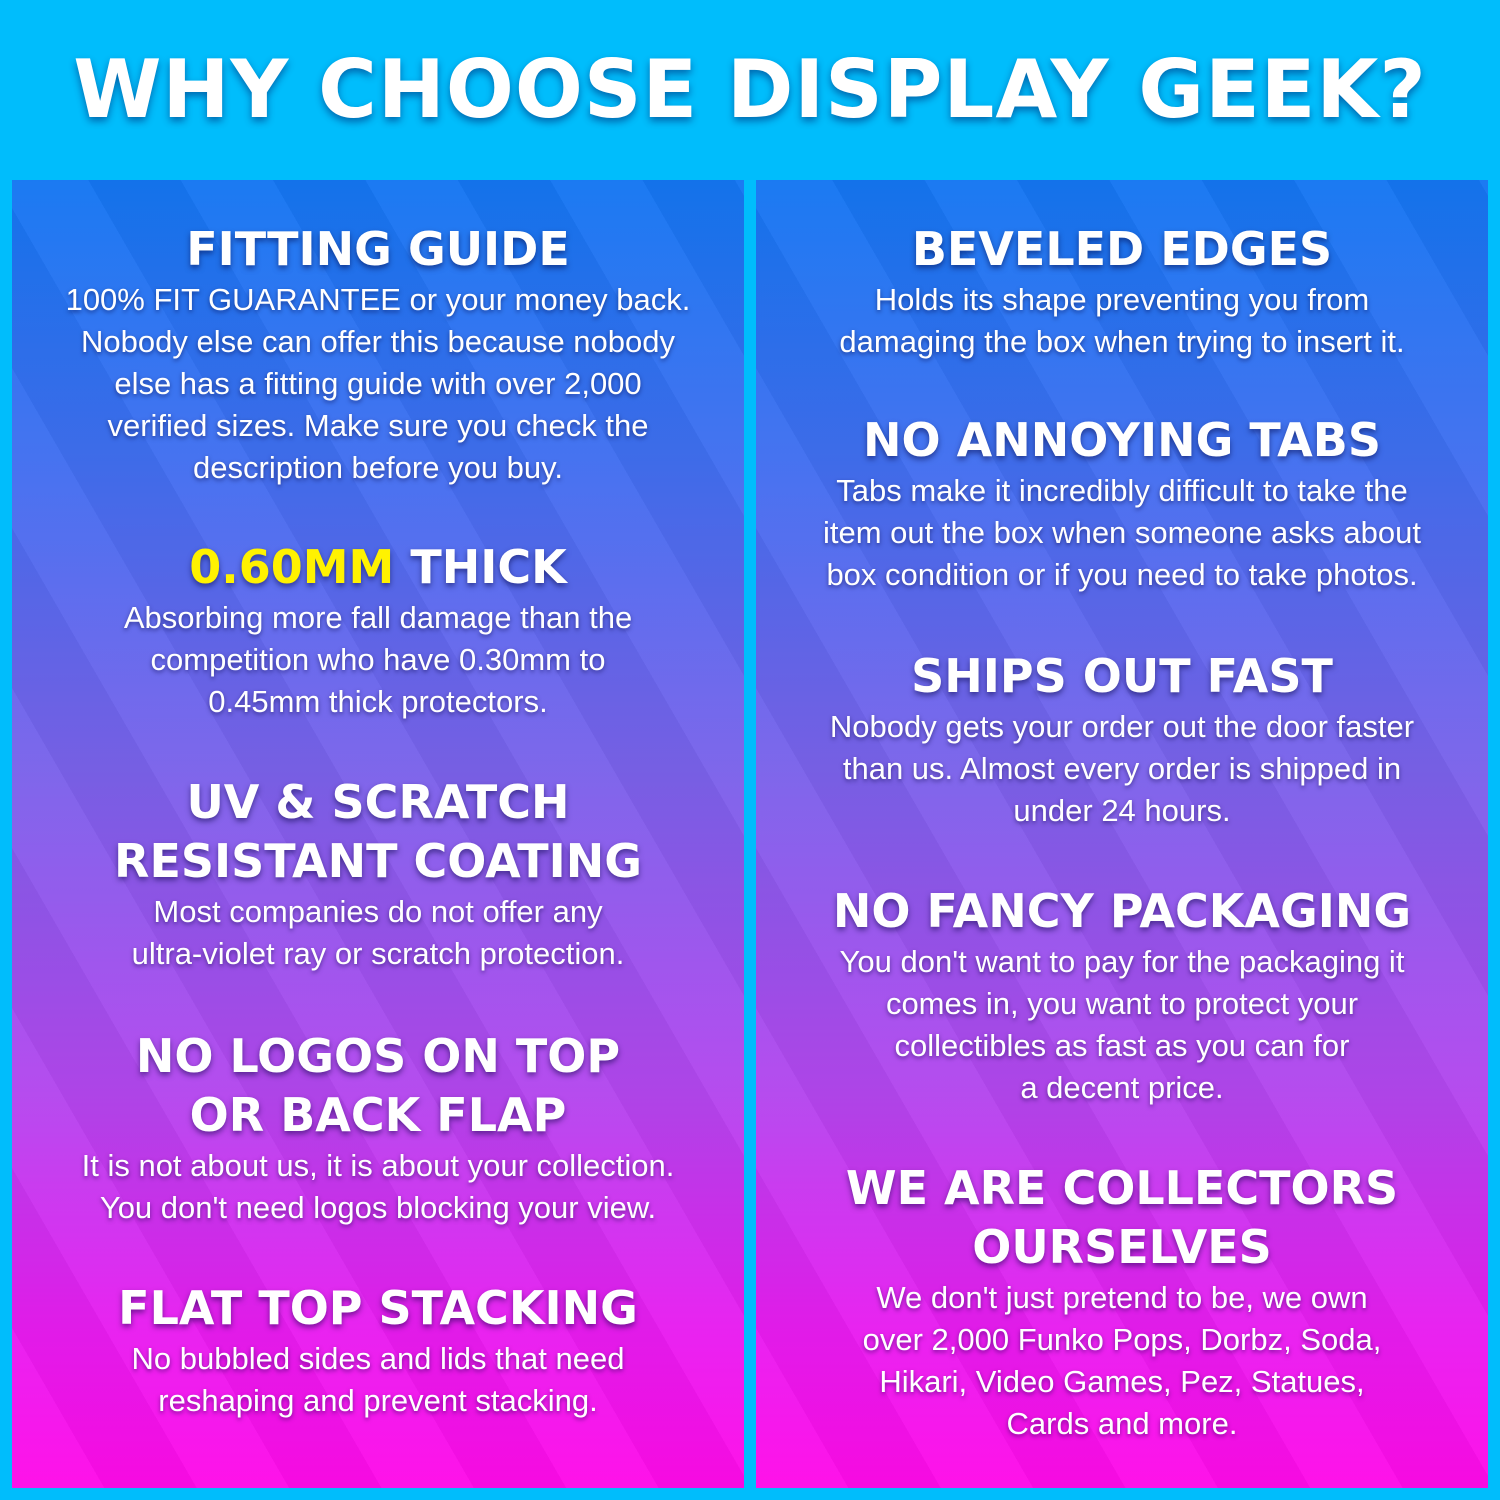 This screenshot has height=1500, width=1500. What do you see at coordinates (378, 701) in the screenshot?
I see `feature-description-line: 0.45mm thick protectors.` at bounding box center [378, 701].